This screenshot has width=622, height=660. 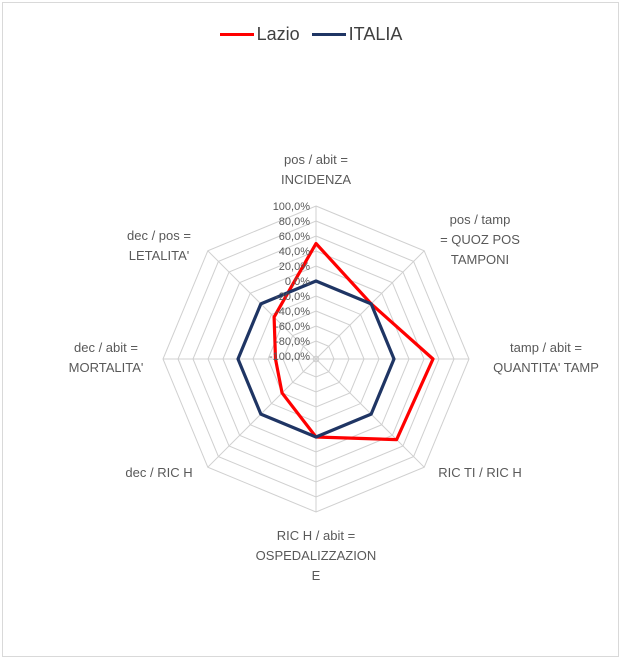 What do you see at coordinates (546, 367) in the screenshot?
I see `category-label: QUANTITA' TAMP` at bounding box center [546, 367].